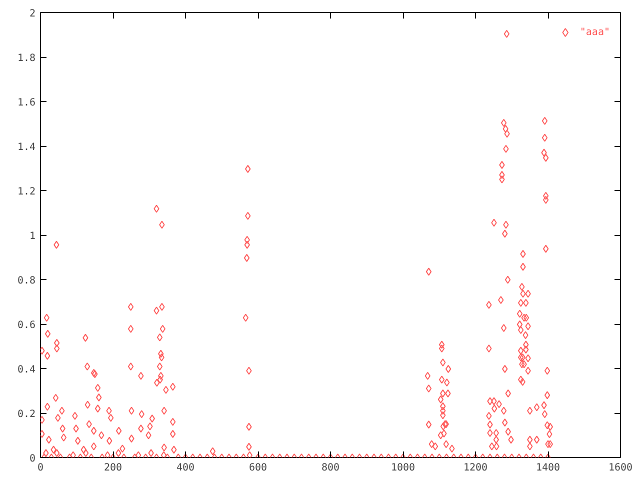  What do you see at coordinates (40, 468) in the screenshot?
I see `x-tick-label: 0` at bounding box center [40, 468].